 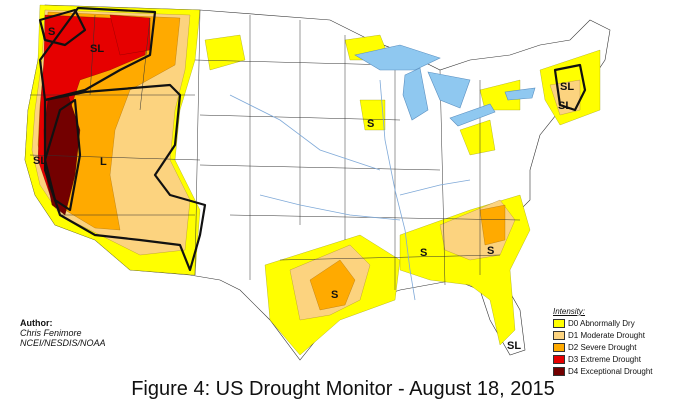 I want to click on legend-label-d1: D1 Moderate Drought, so click(x=606, y=335).